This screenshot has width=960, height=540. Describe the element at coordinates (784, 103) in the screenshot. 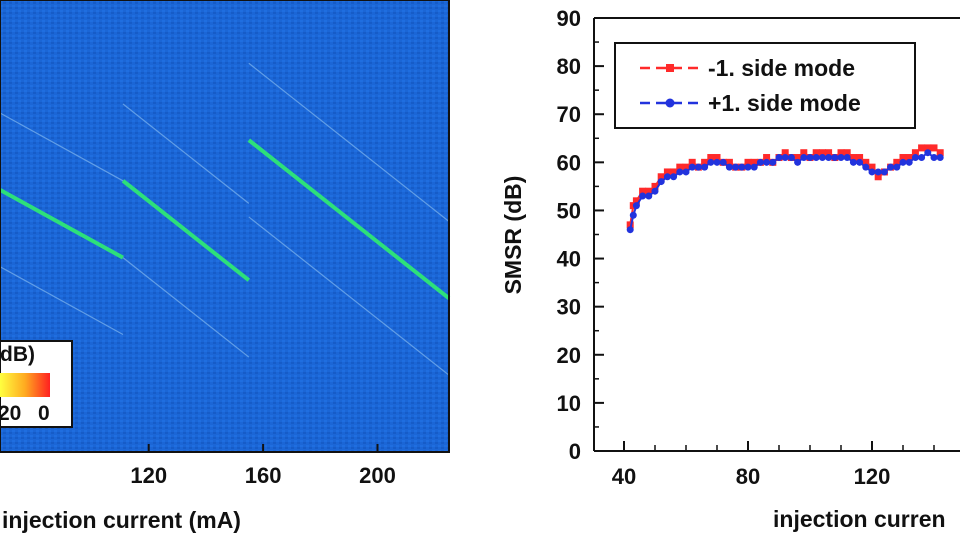

I see `legend-label-plus-1: +1. side mode` at that location.